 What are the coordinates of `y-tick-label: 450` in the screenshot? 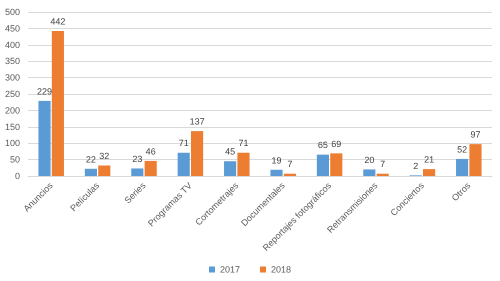 It's located at (12, 28).